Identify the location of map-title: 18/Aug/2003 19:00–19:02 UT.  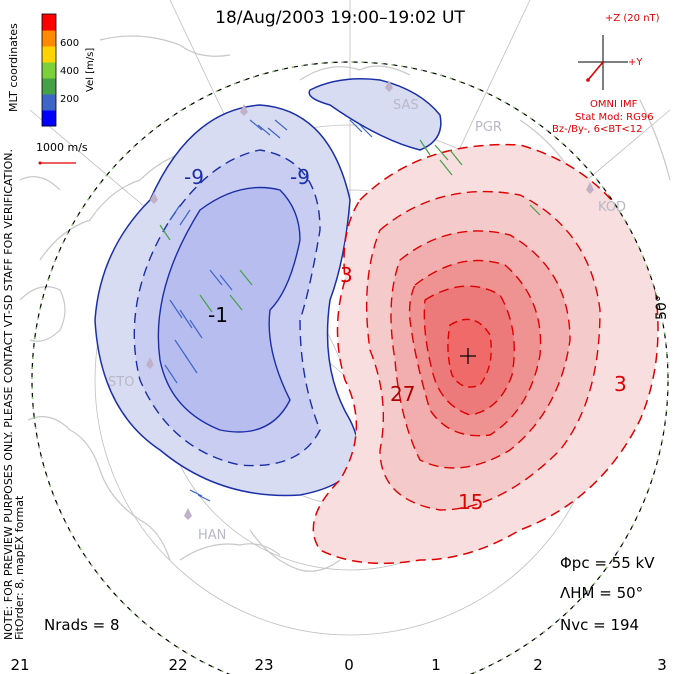
(340, 18).